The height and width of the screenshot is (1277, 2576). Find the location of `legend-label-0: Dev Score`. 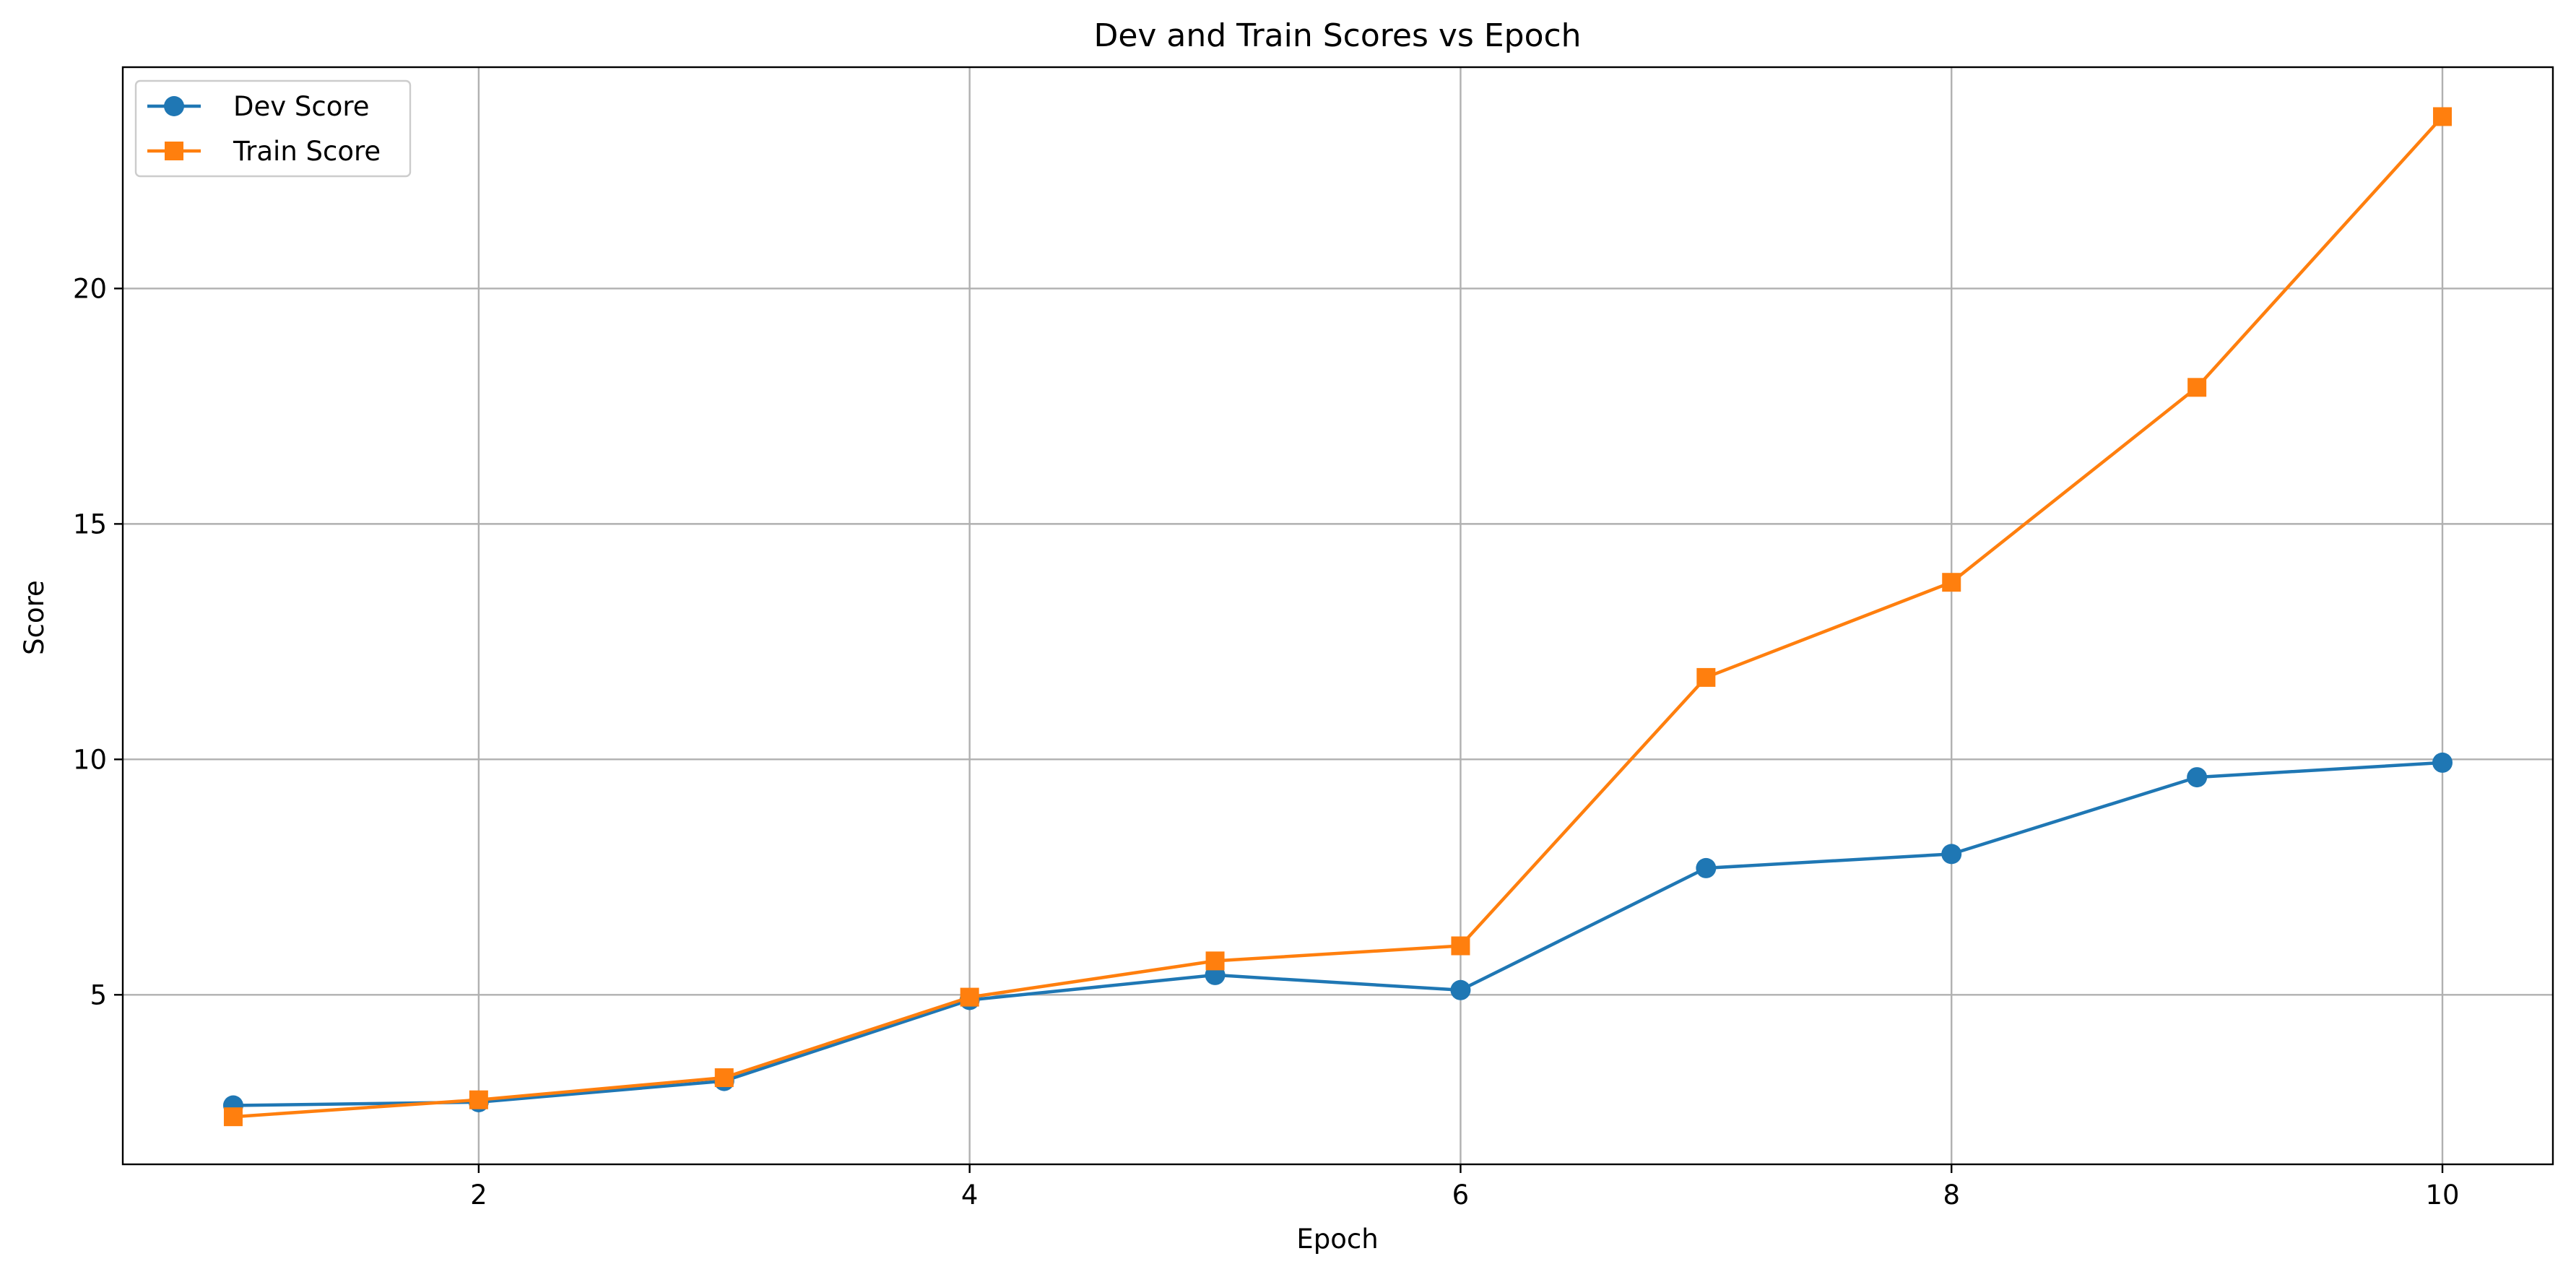

legend-label-0: Dev Score is located at coordinates (301, 106).